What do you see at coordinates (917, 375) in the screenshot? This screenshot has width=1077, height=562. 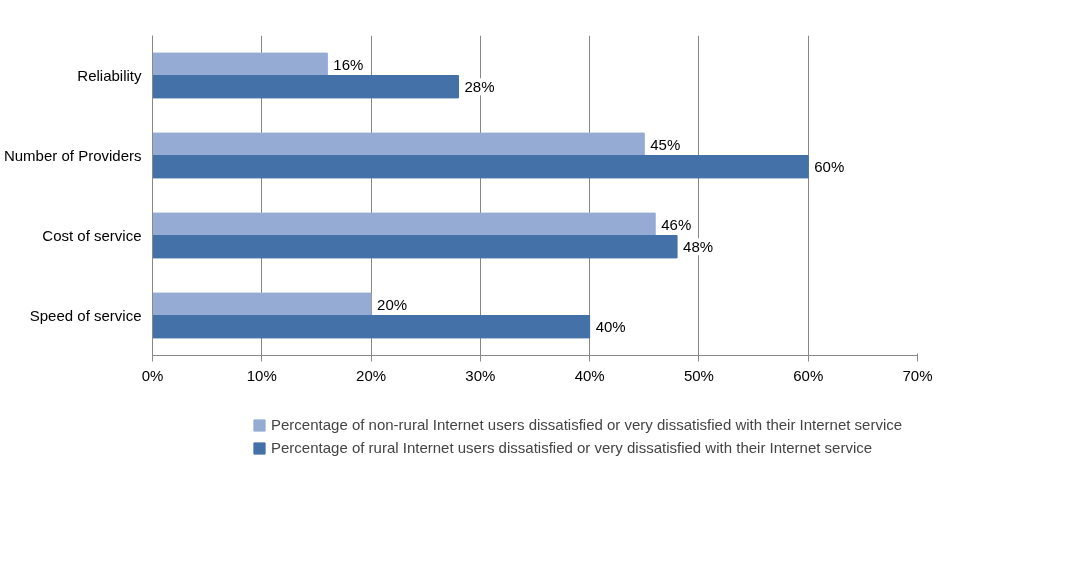 I see `x-tick-label: 70%` at bounding box center [917, 375].